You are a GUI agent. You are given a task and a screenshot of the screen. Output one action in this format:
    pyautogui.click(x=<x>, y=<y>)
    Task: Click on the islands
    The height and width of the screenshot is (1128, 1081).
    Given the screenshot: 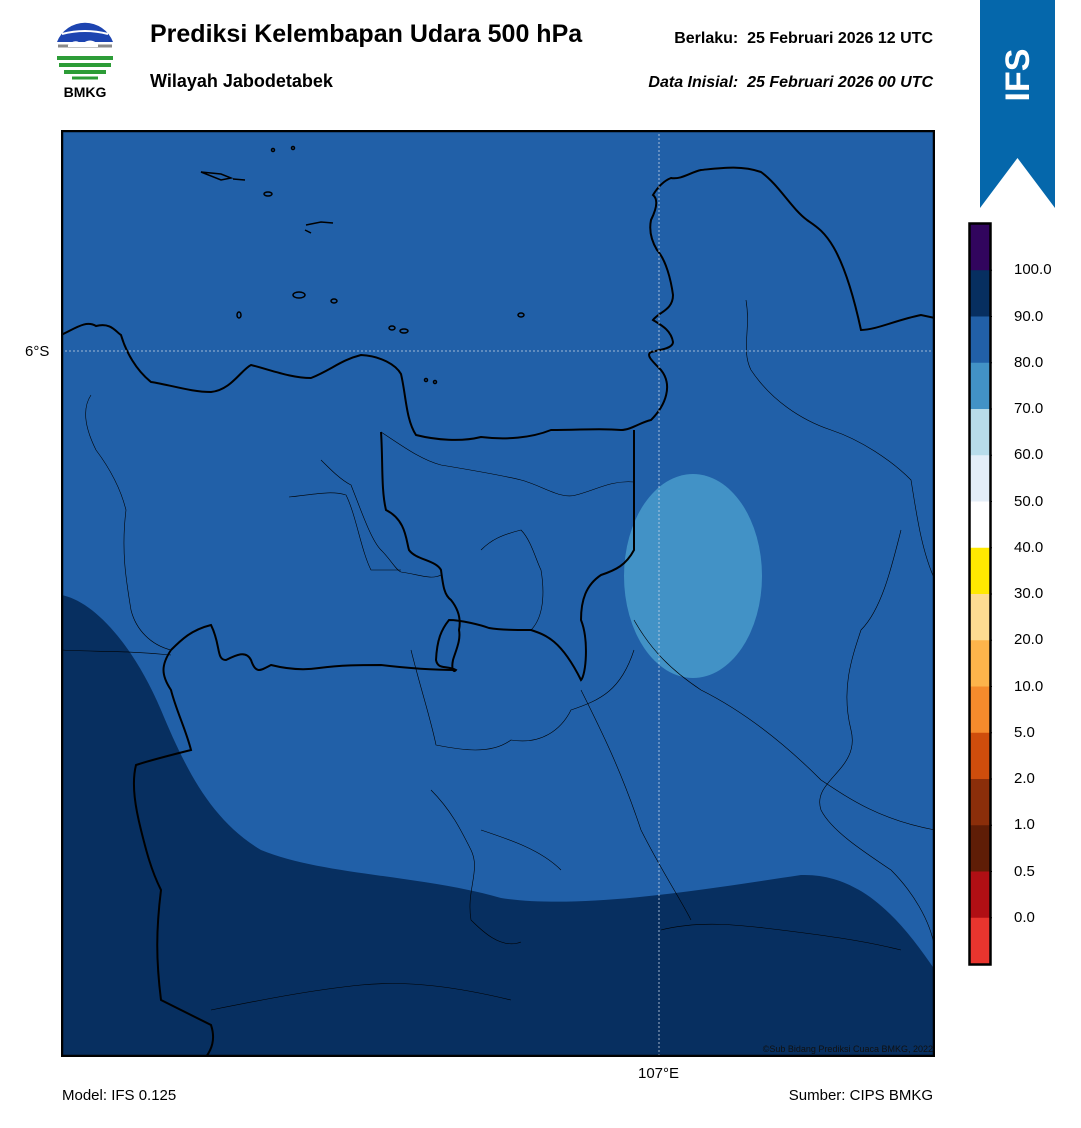 What is the action you would take?
    pyautogui.click(x=362, y=265)
    